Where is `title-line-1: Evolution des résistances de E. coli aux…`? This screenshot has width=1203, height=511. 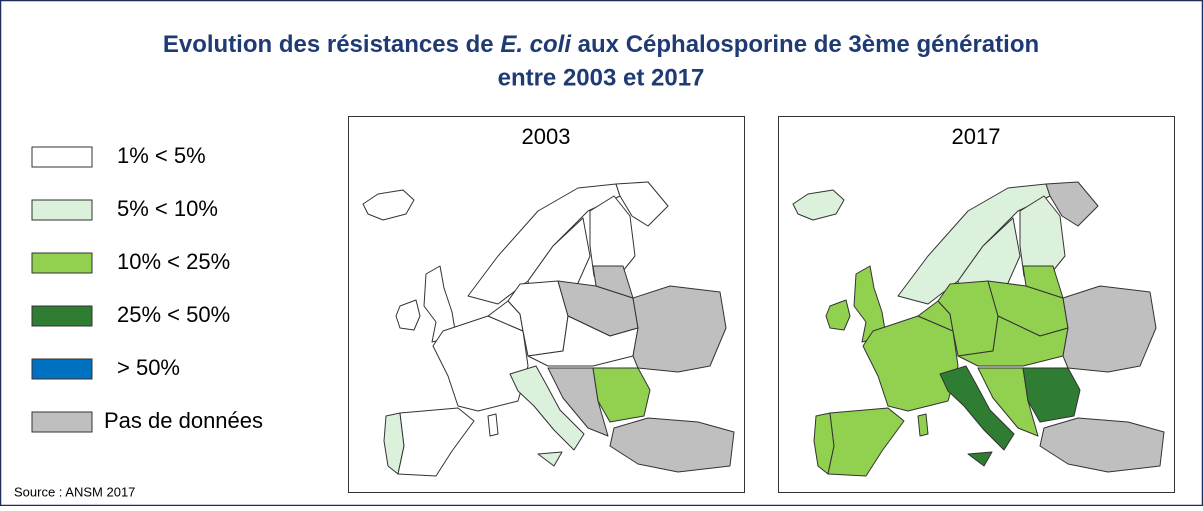 title-line-1: Evolution des résistances de E. coli aux… is located at coordinates (601, 44).